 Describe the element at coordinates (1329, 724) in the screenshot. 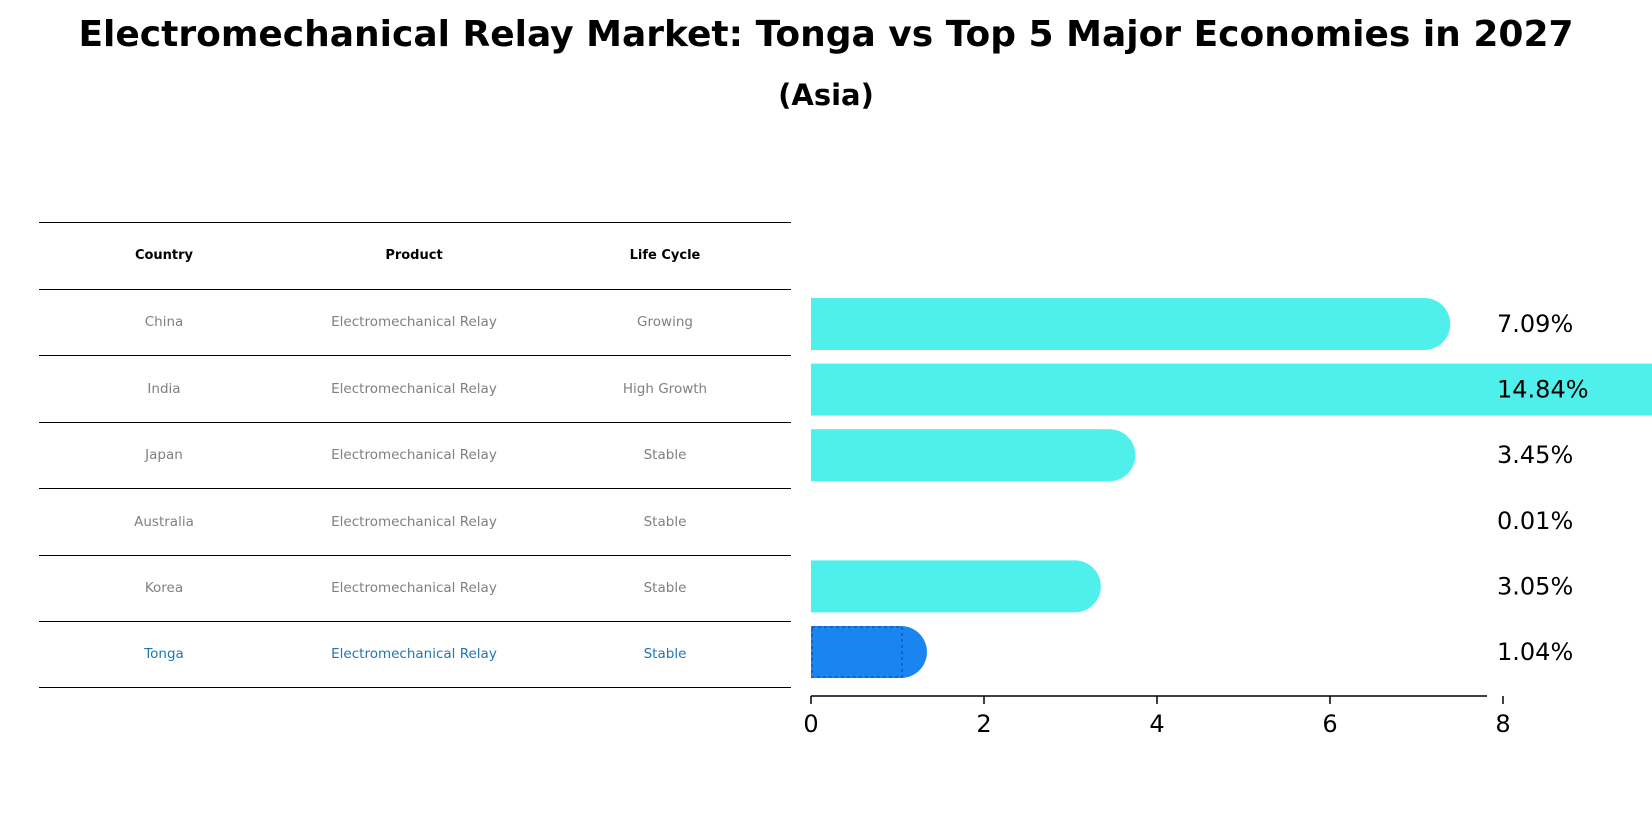

I see `x-tick-label-6: 6` at that location.